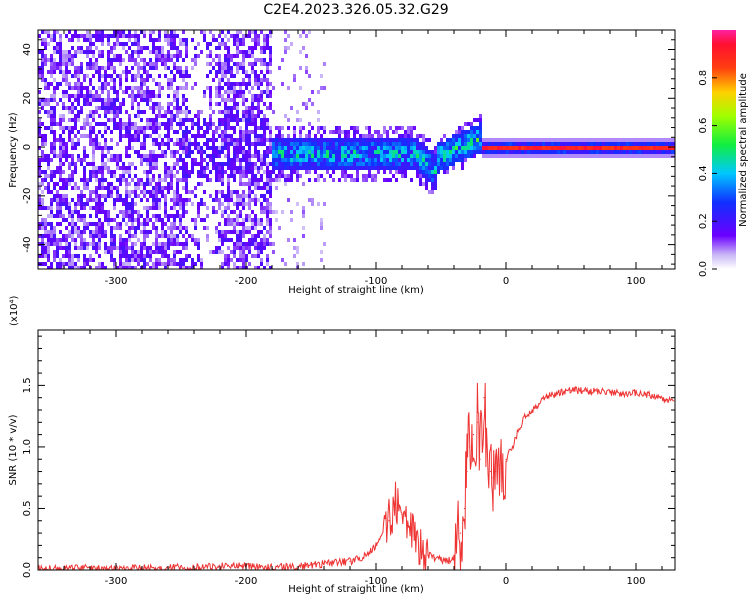 This screenshot has height=600, width=750. I want to click on snr-data-point, so click(408, 527).